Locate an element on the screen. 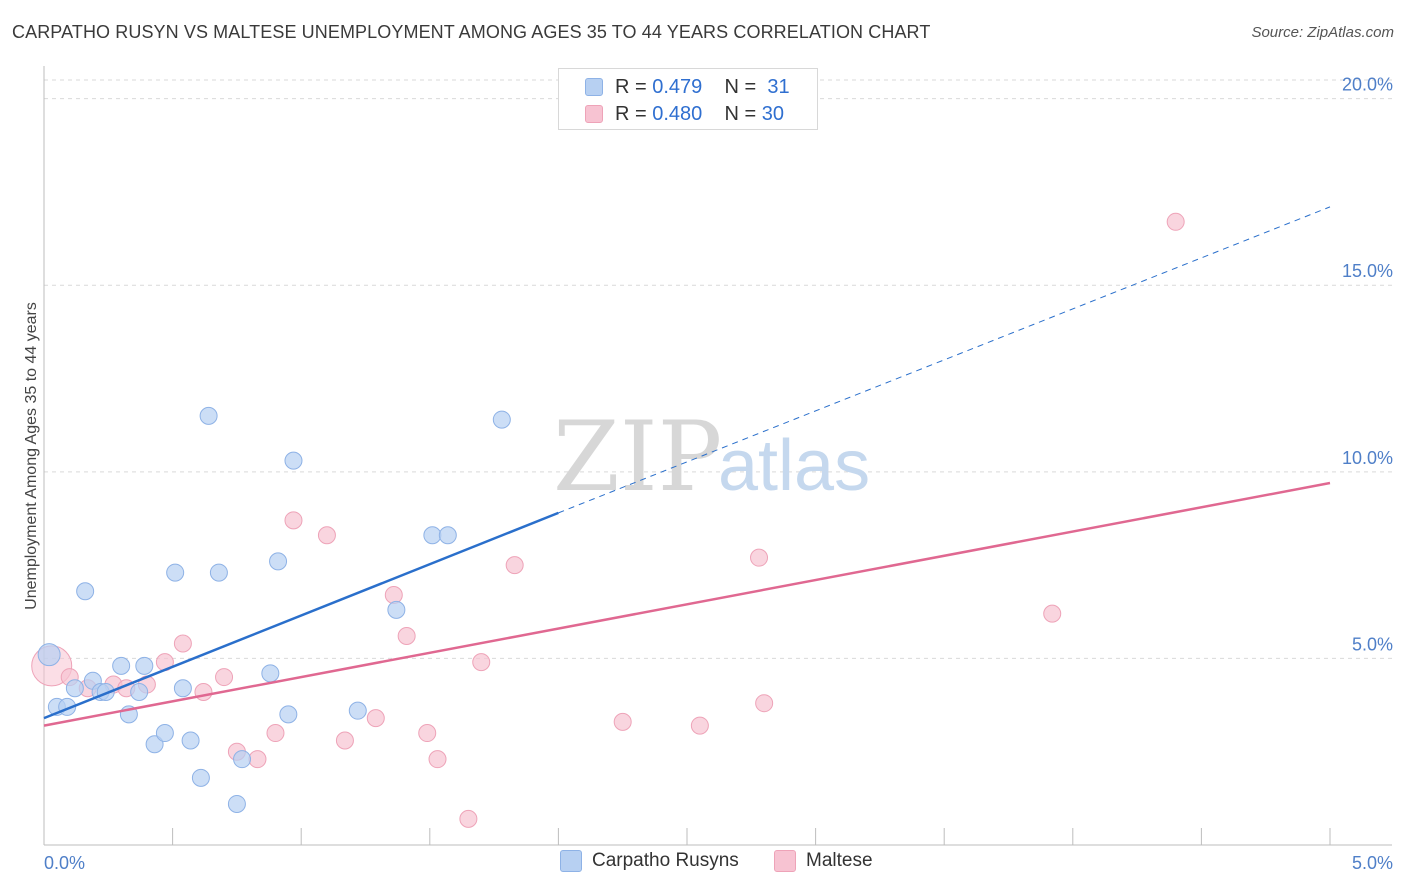 Image resolution: width=1406 pixels, height=892 pixels. bottom-swatch-pink is located at coordinates (785, 861).